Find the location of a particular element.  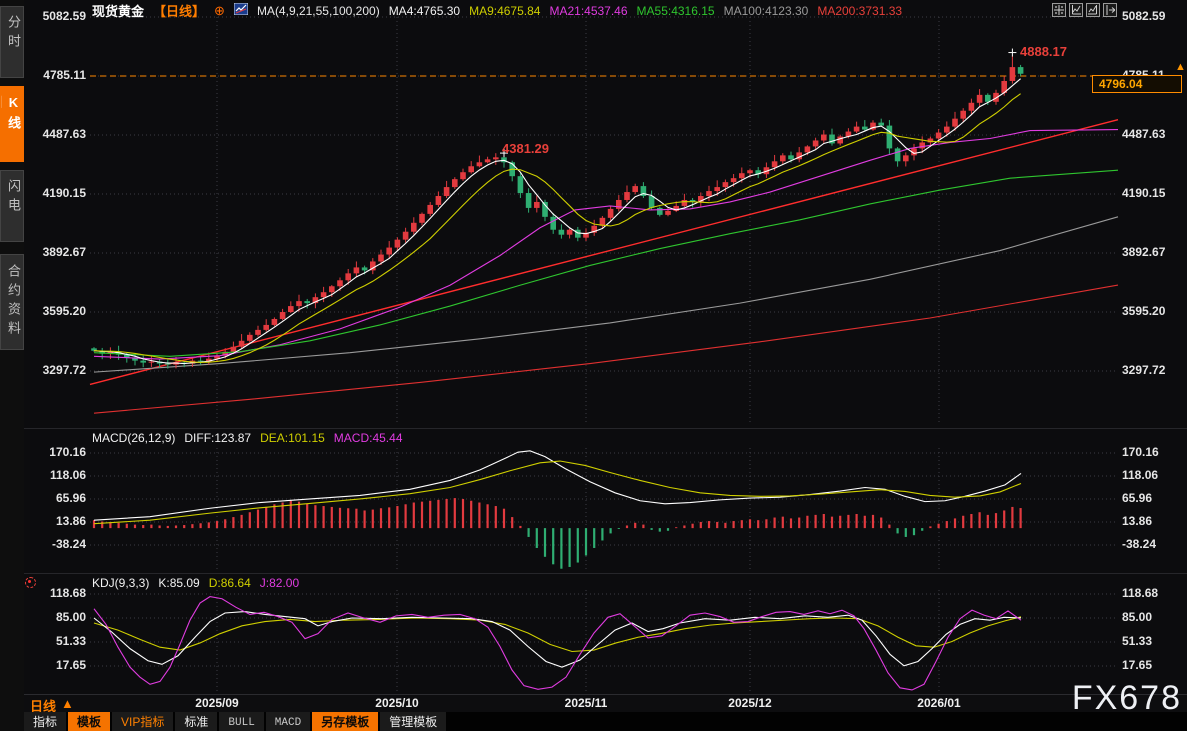

kdj-header: KDJ(9,3,3) K:85.09 D:86.64 J:82.00 is located at coordinates (195, 583).